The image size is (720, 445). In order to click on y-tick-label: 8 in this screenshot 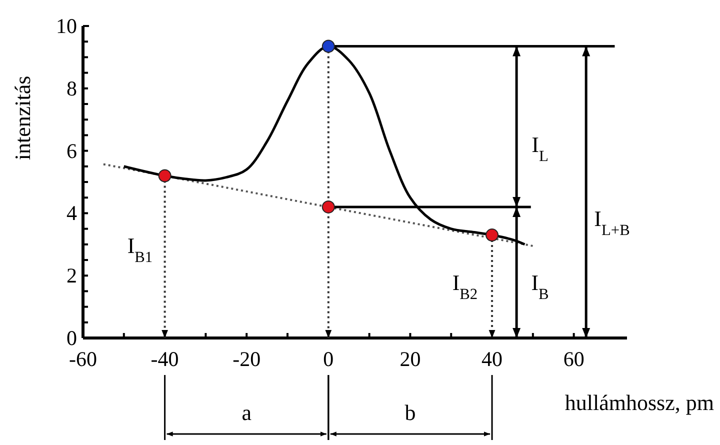, I will do `click(71, 88)`.